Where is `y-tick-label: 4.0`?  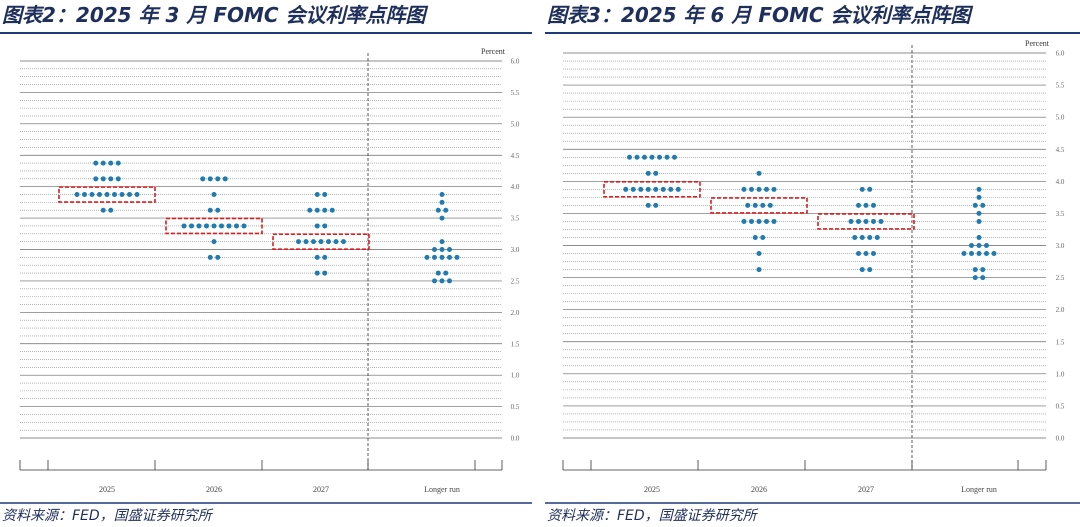
y-tick-label: 4.0 is located at coordinates (1060, 182).